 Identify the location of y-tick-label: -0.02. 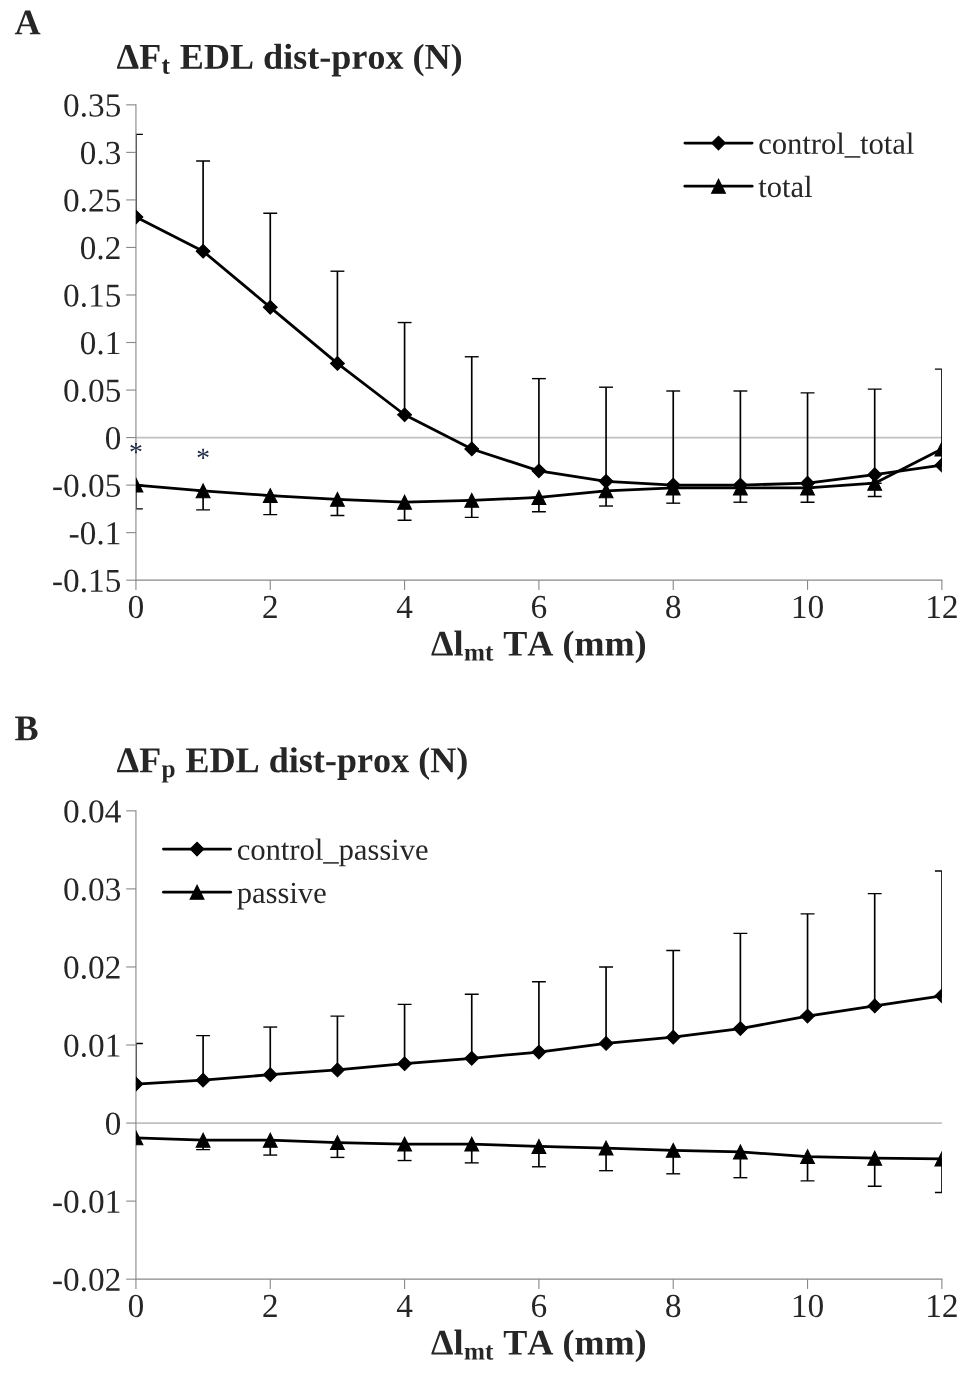
(86, 1280).